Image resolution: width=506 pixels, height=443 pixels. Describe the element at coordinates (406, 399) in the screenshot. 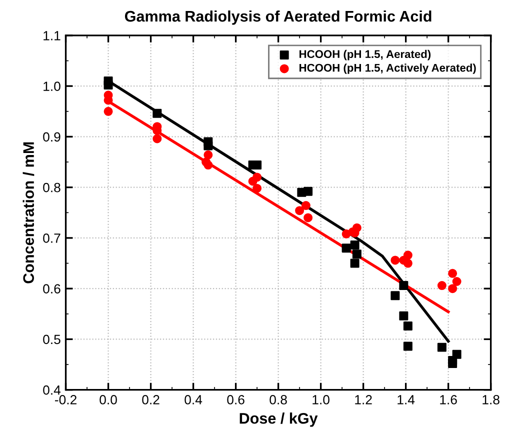

I see `x-tick-label: 1.4` at that location.